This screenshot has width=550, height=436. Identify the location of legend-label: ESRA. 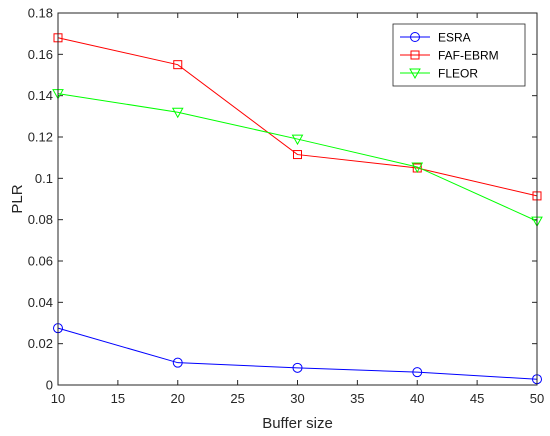
(454, 38).